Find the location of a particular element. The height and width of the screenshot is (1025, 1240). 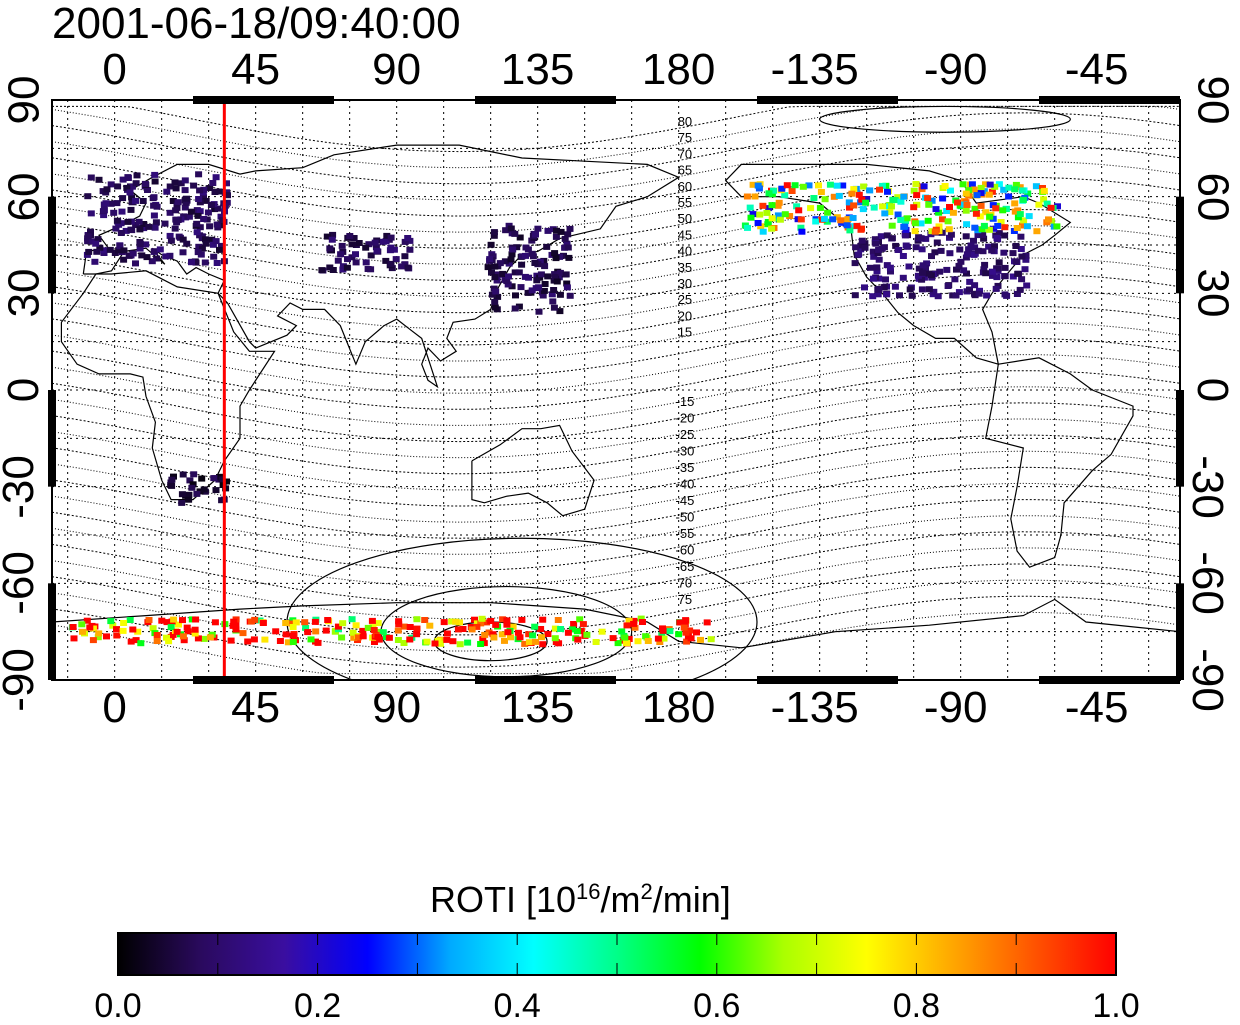

colorbar-title-mid: /m is located at coordinates (620, 899).